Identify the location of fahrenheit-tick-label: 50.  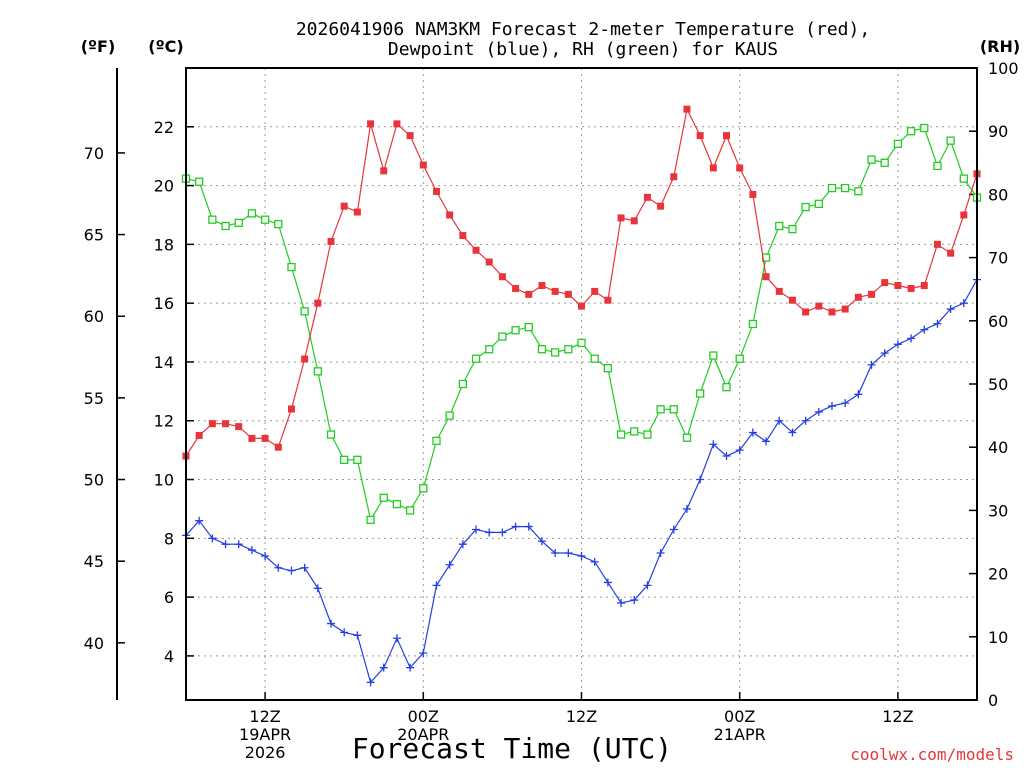
(94, 480).